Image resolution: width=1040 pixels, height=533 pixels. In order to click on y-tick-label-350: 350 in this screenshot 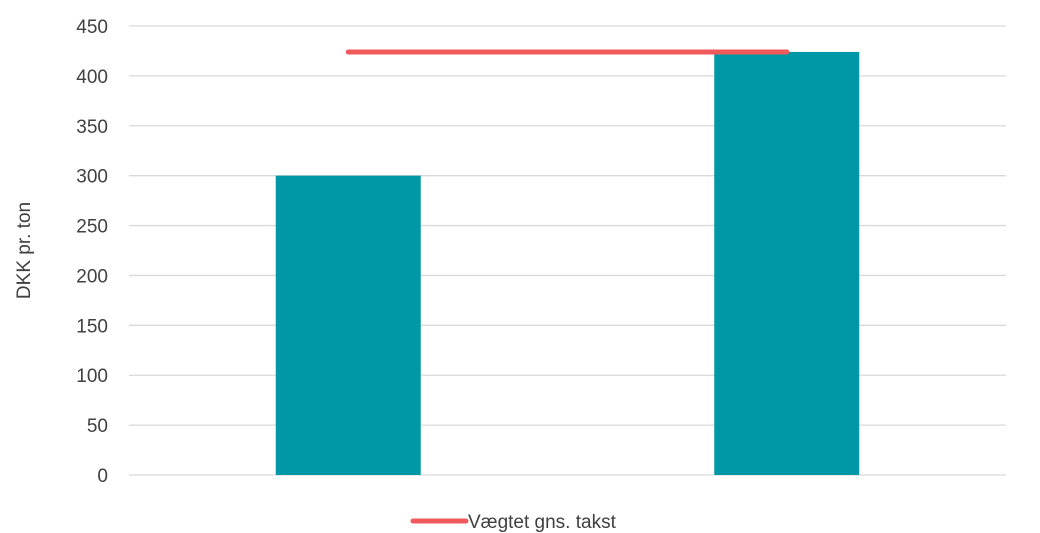, I will do `click(92, 127)`.